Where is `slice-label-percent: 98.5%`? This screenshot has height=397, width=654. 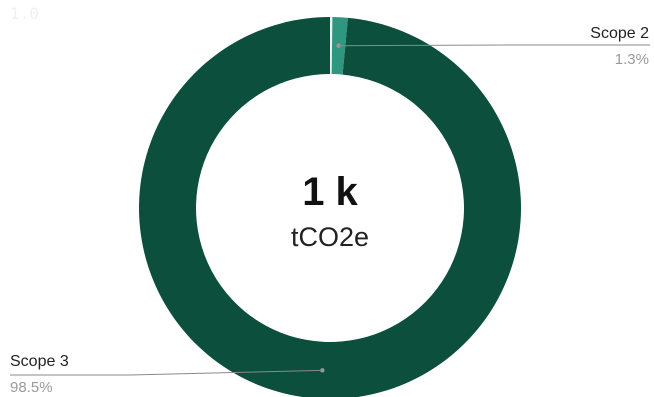
slice-label-percent: 98.5% is located at coordinates (31, 387).